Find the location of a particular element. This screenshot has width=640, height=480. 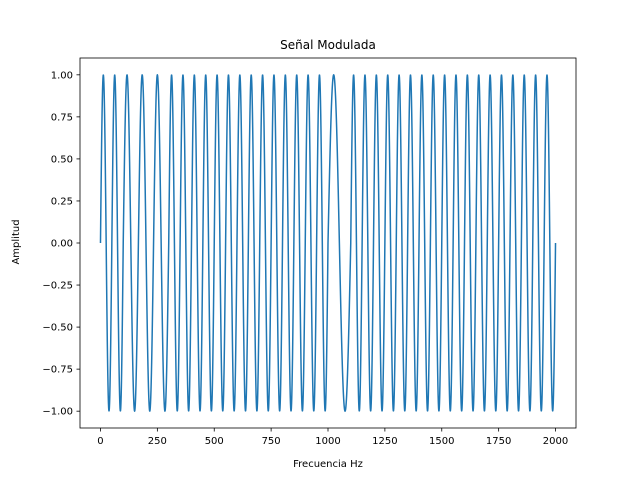

x-tick-label: 0 is located at coordinates (100, 441).